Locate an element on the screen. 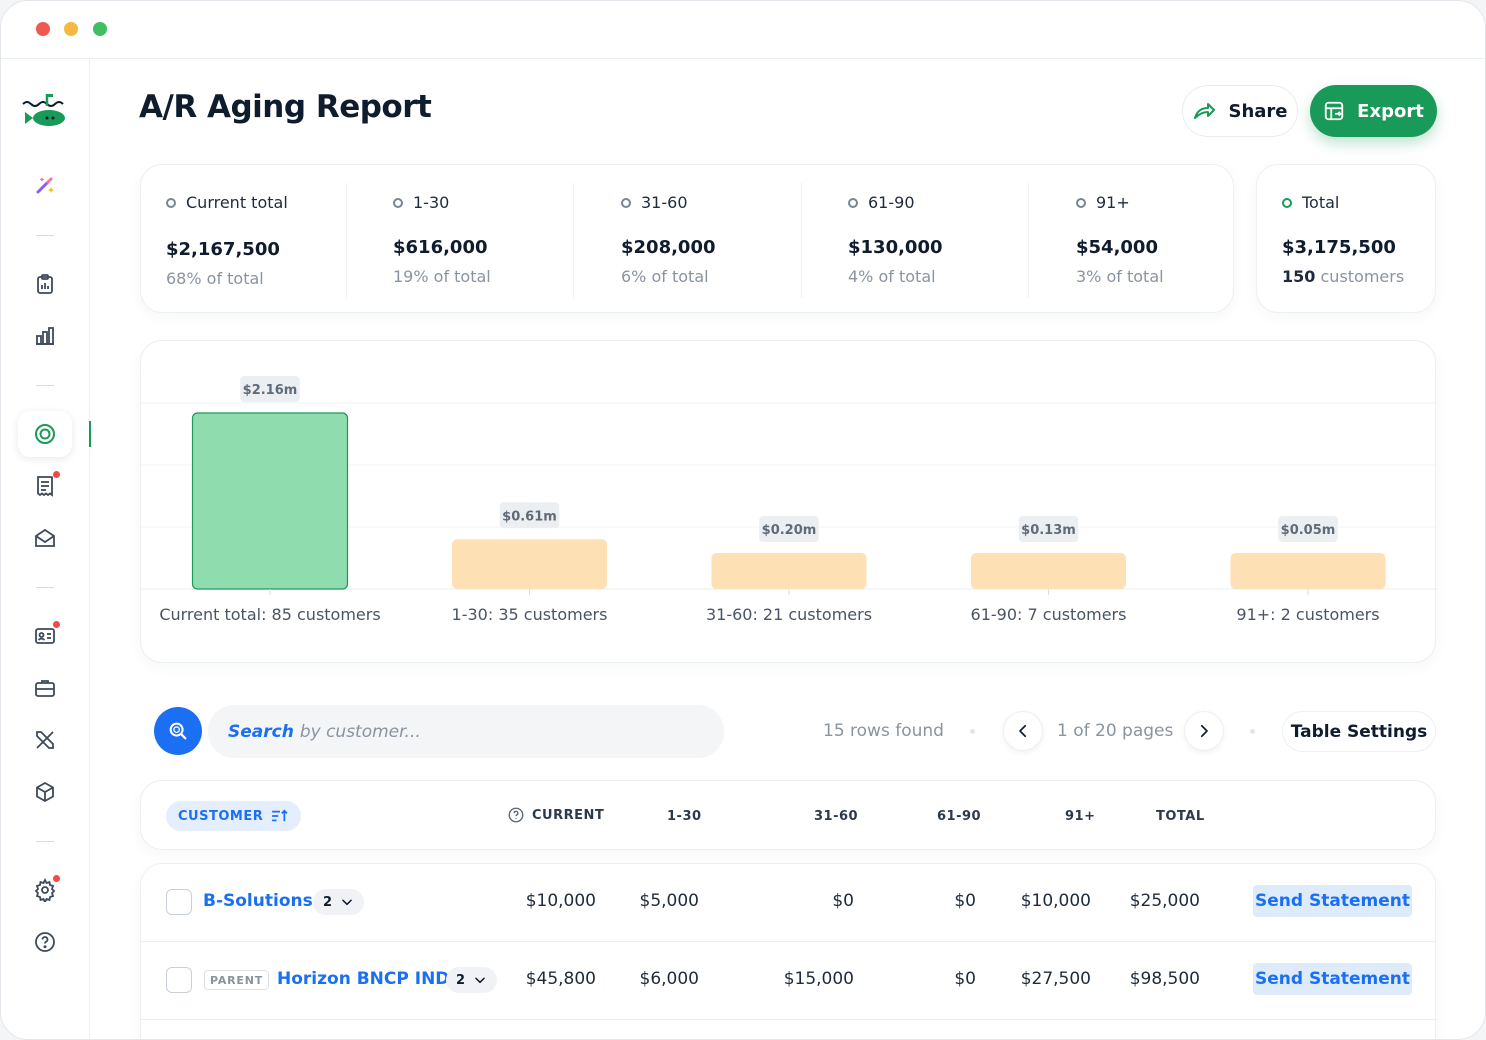 This screenshot has height=1040, width=1486. summary-31-60: 31-60 $208,000 6% of total is located at coordinates (711, 239).